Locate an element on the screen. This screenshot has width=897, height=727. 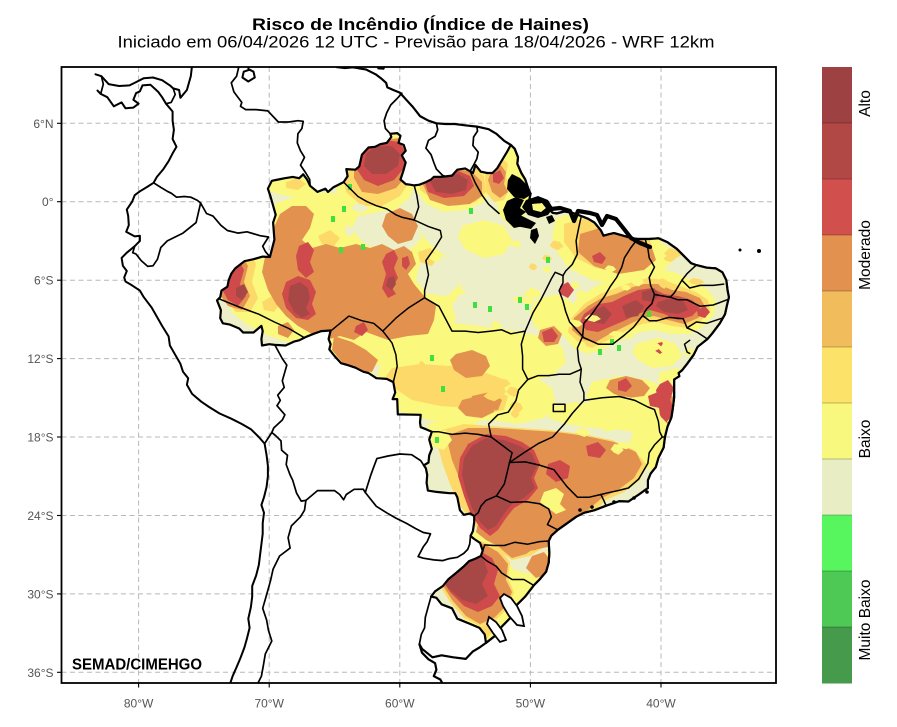
svg-text: 0° is located at coordinates (48, 202).